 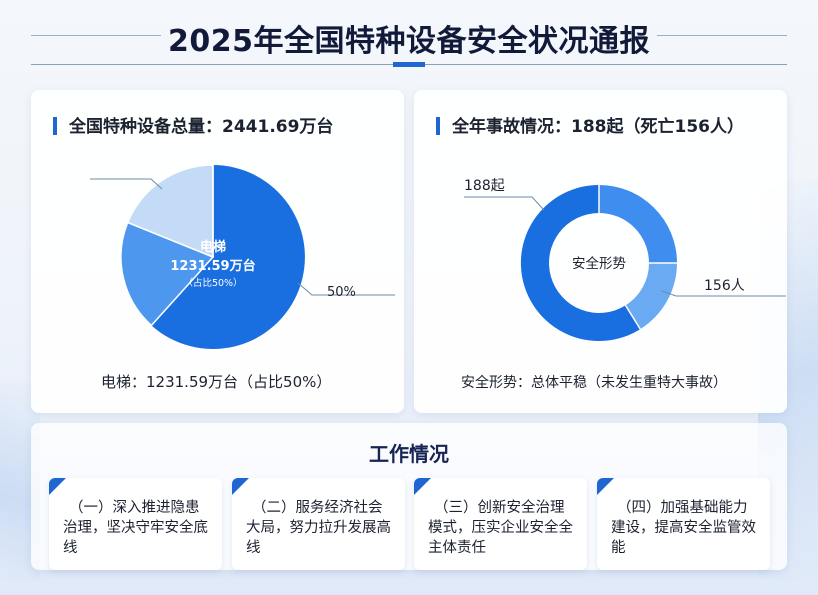 I want to click on donut-segment-deaths, so click(x=651, y=296).